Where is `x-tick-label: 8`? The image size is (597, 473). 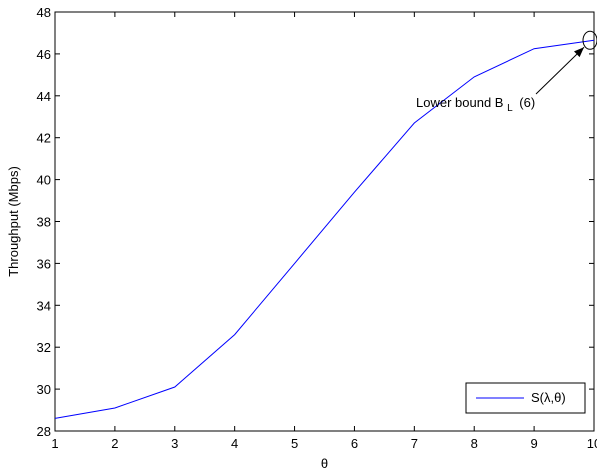
x-tick-label: 8 is located at coordinates (474, 443).